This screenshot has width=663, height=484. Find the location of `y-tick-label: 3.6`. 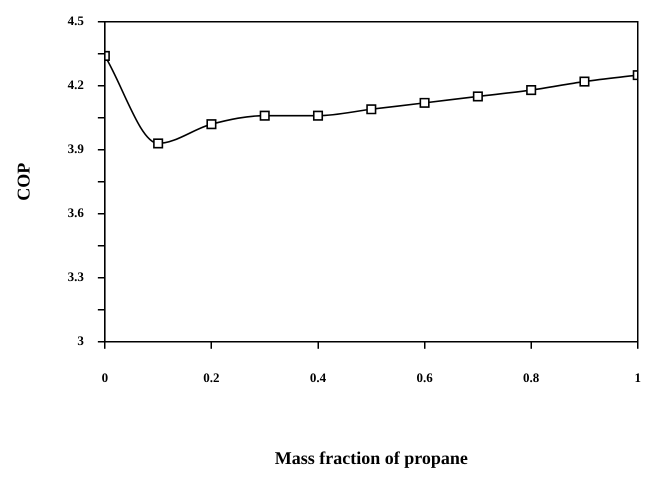

y-tick-label: 3.6 is located at coordinates (76, 212).